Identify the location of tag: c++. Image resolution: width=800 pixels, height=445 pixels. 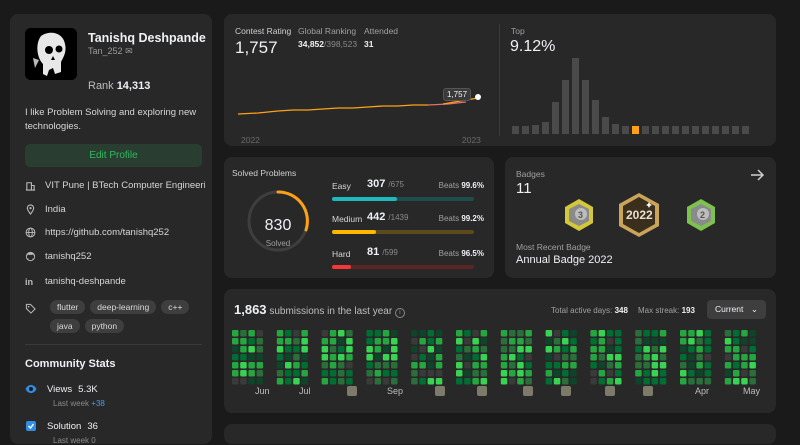
(175, 307).